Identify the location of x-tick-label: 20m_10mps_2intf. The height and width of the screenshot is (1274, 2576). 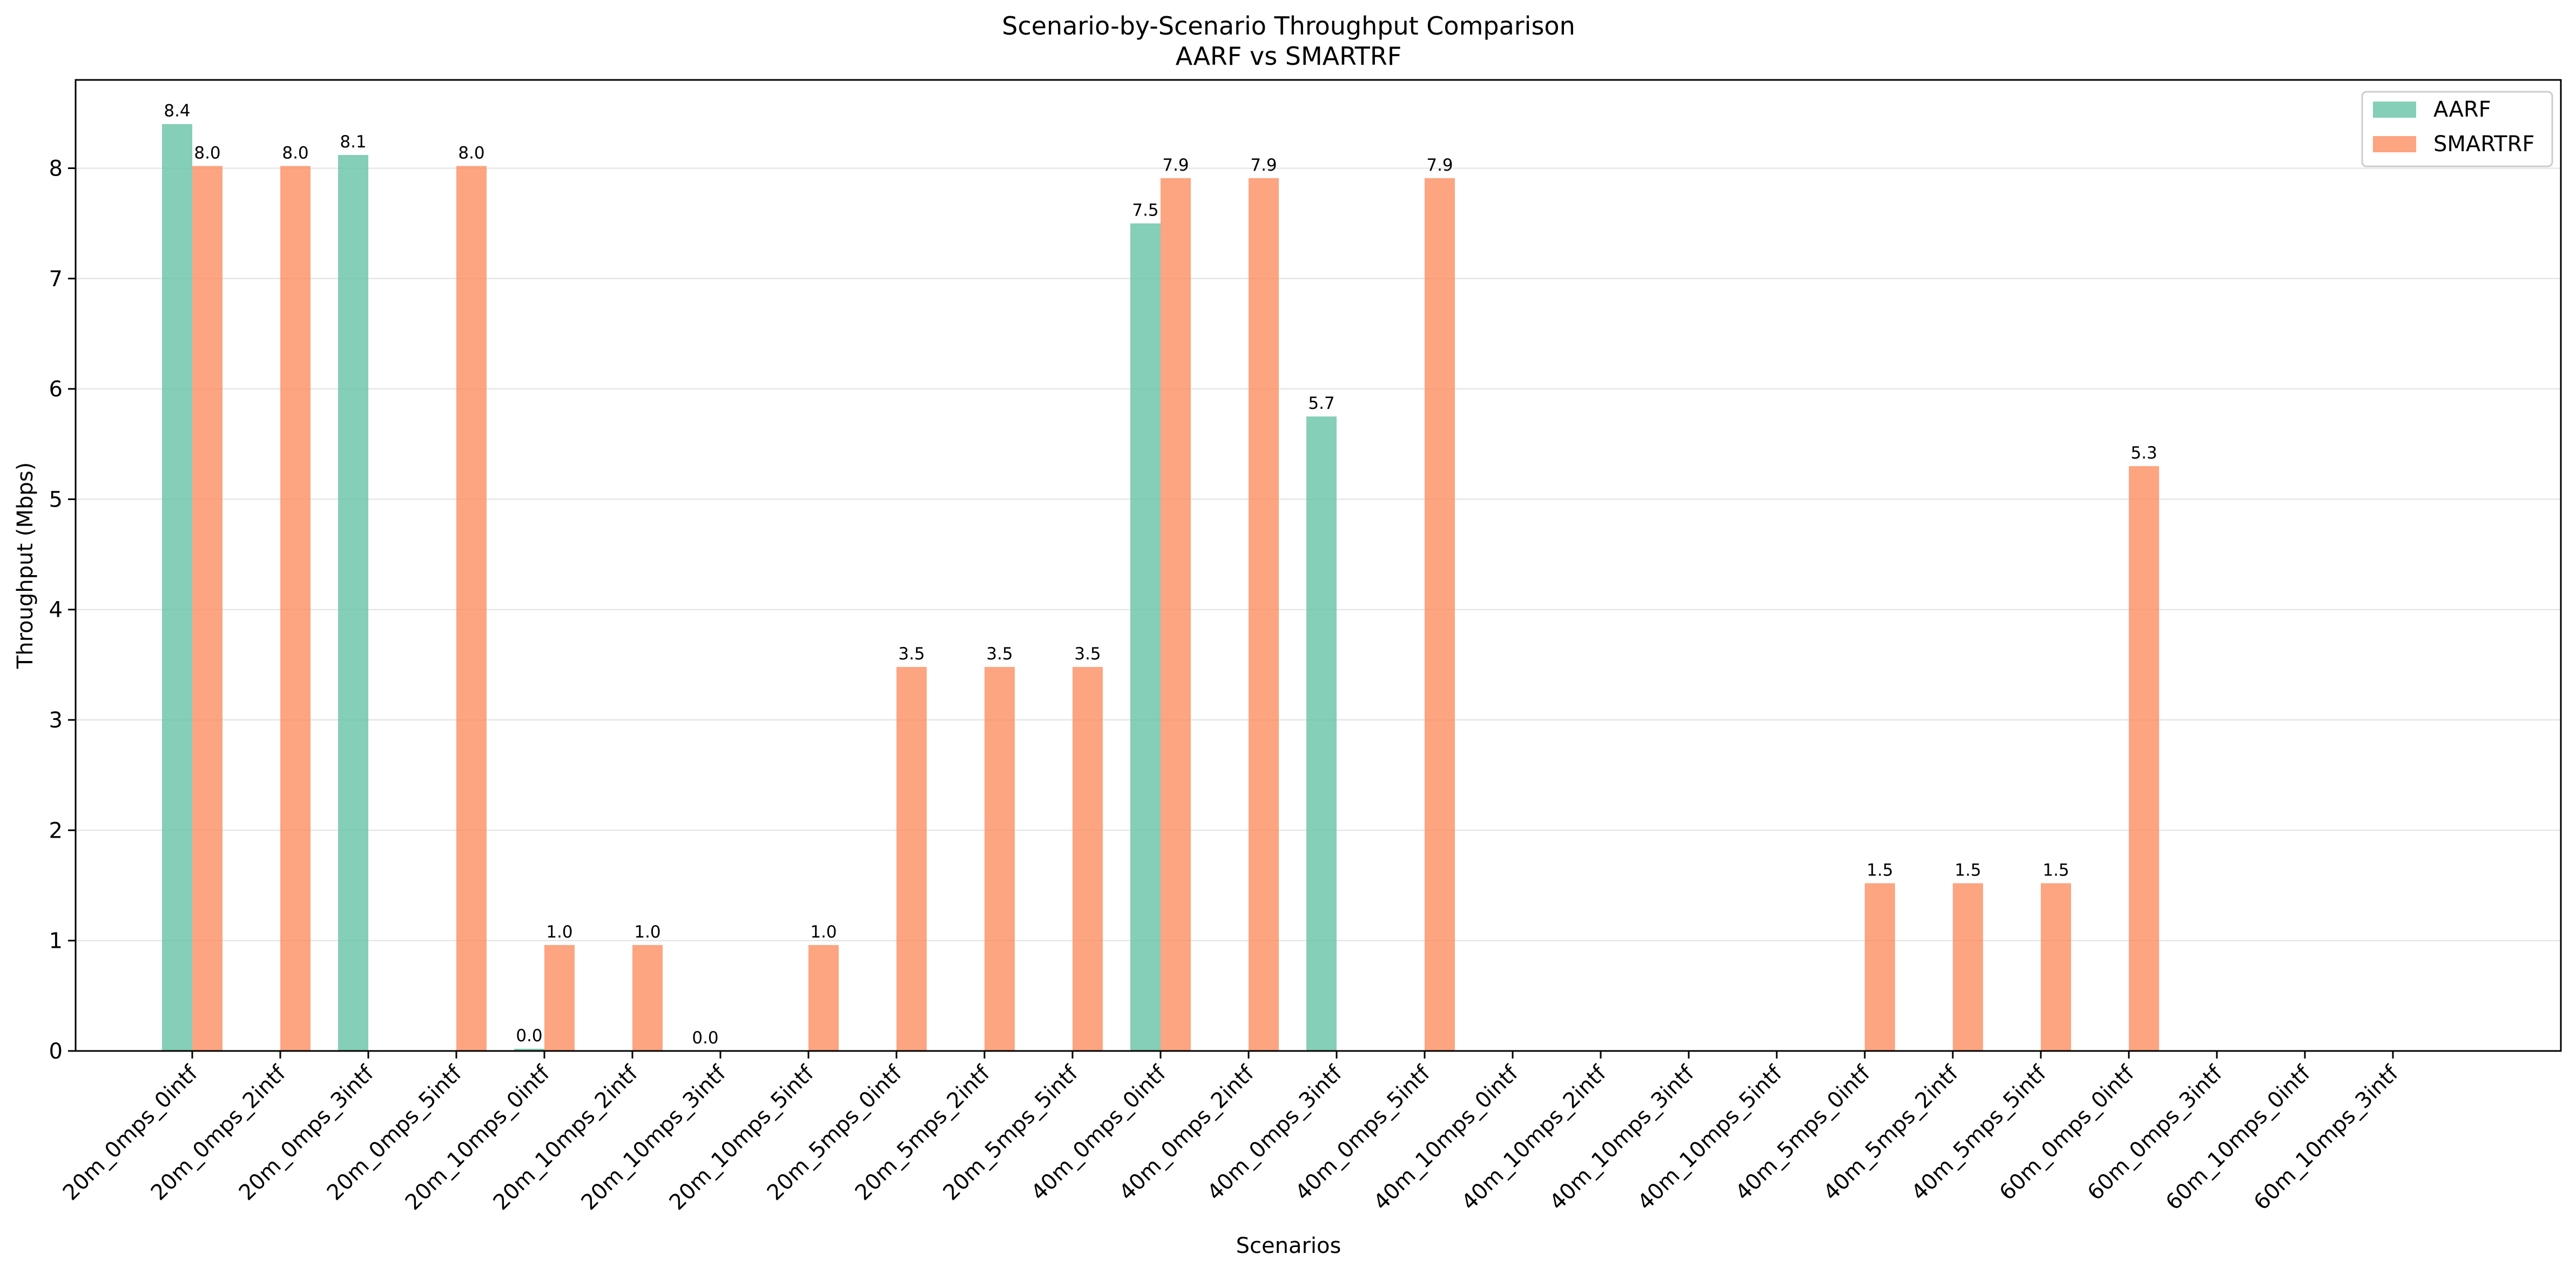
(566, 1138).